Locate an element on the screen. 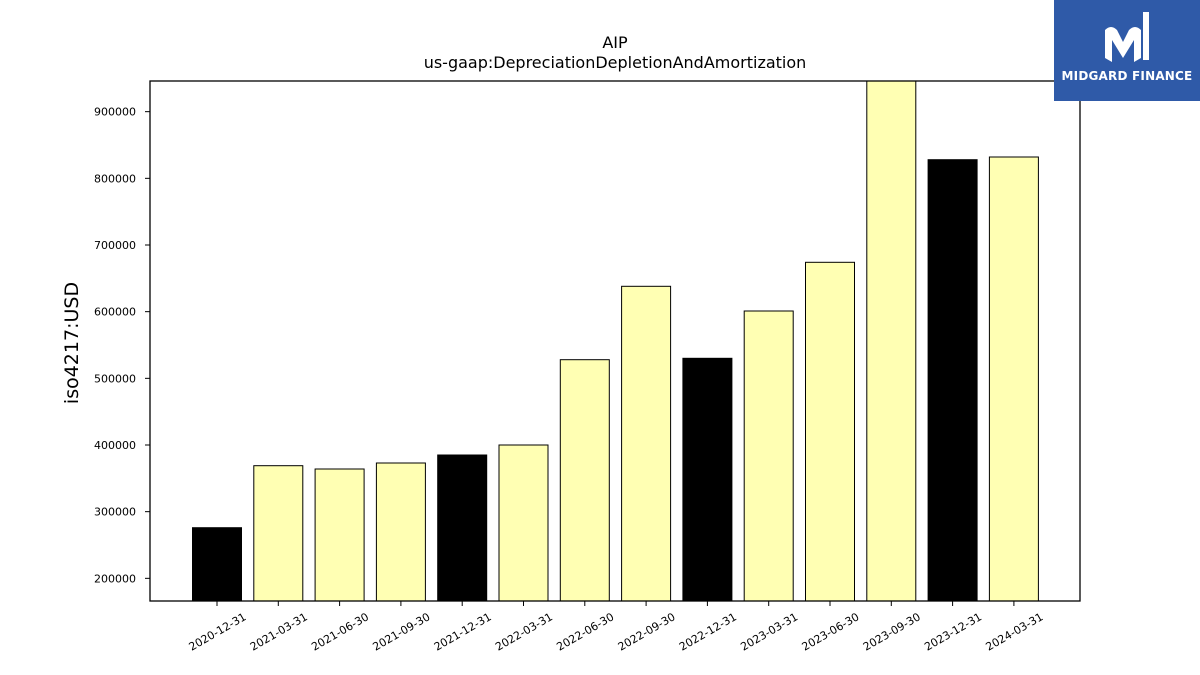  y-tick-label: 700000 is located at coordinates (115, 245).